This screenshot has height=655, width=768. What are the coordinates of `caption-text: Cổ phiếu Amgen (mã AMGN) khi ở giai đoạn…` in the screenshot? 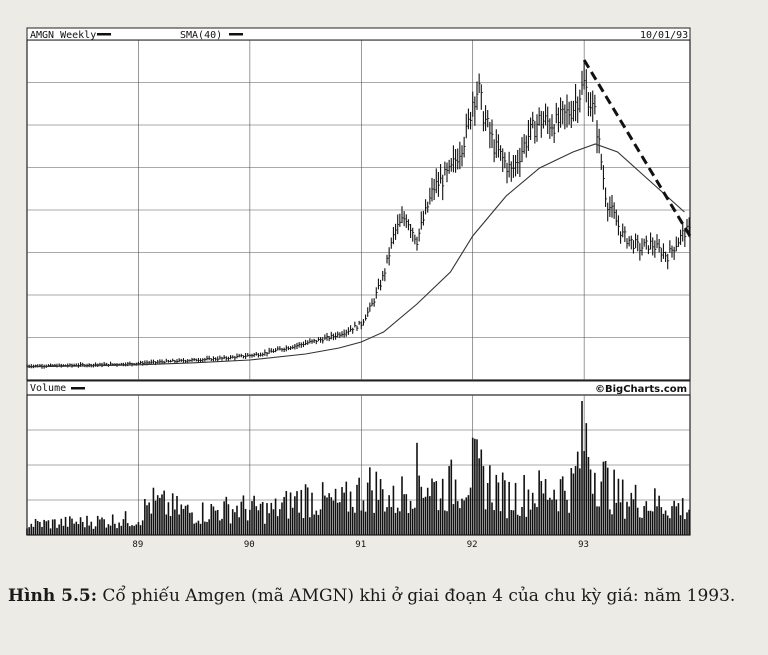 It's located at (416, 596).